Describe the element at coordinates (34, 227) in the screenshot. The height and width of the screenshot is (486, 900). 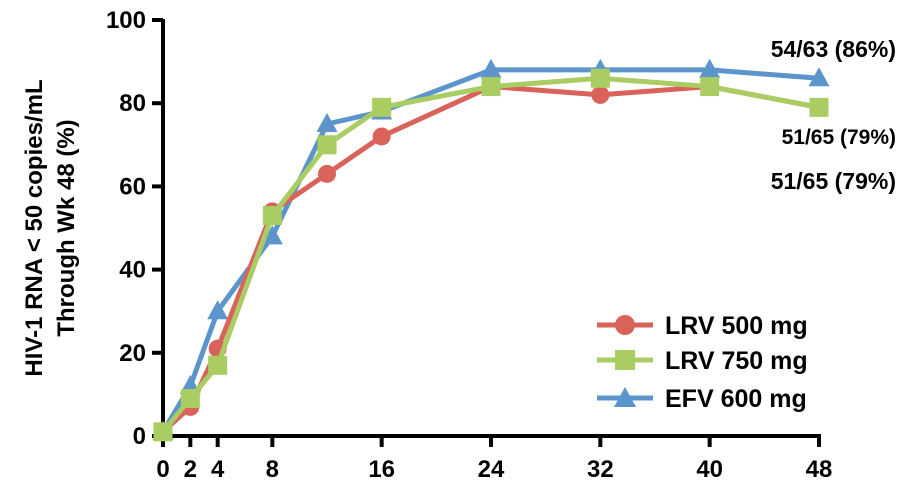
I see `y-axis-title-line1: HIV-1 RNA < 50 copies/mL` at that location.